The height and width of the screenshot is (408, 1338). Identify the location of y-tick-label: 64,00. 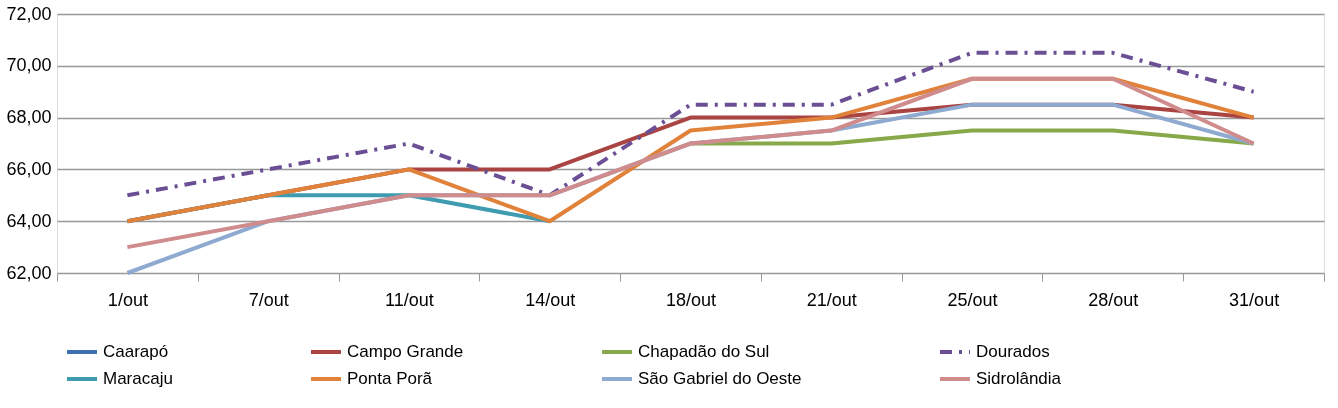
(29, 220).